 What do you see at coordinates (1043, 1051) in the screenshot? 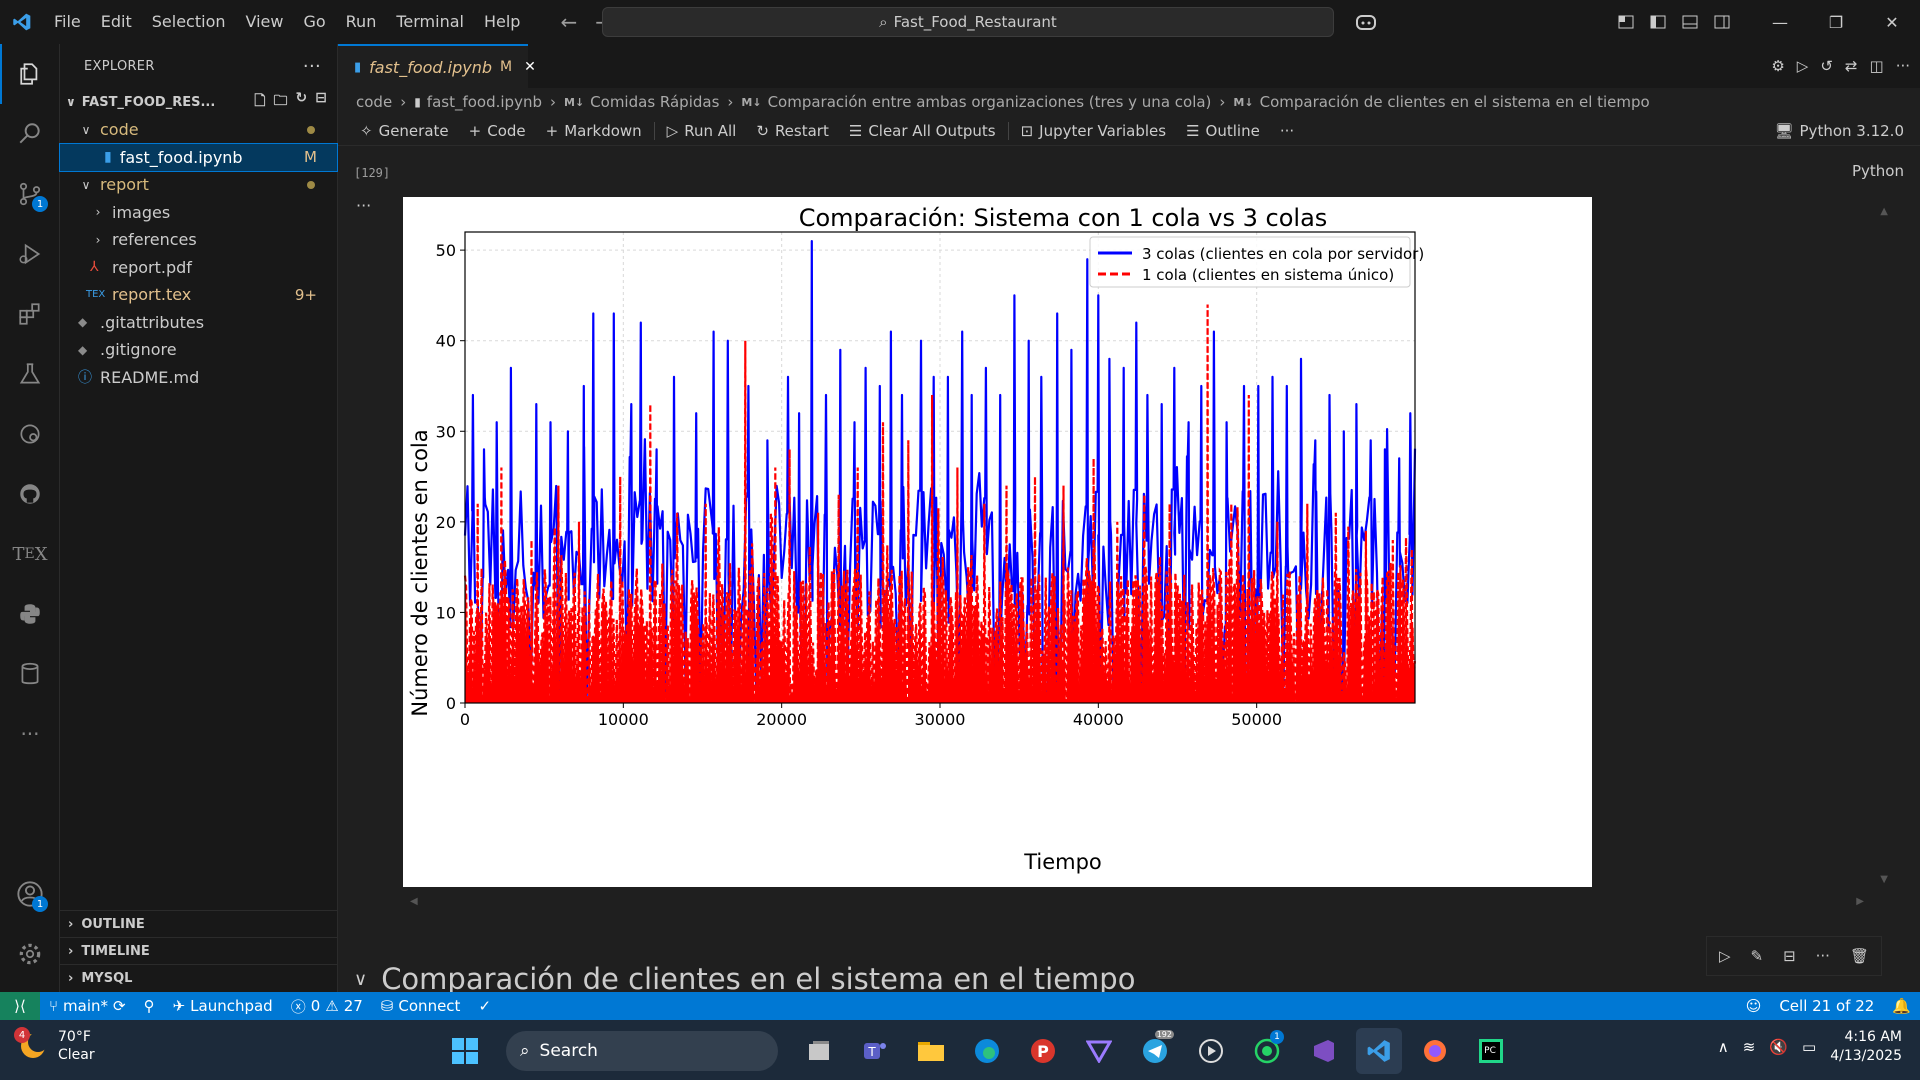
I see `app-p-icon: P` at bounding box center [1043, 1051].